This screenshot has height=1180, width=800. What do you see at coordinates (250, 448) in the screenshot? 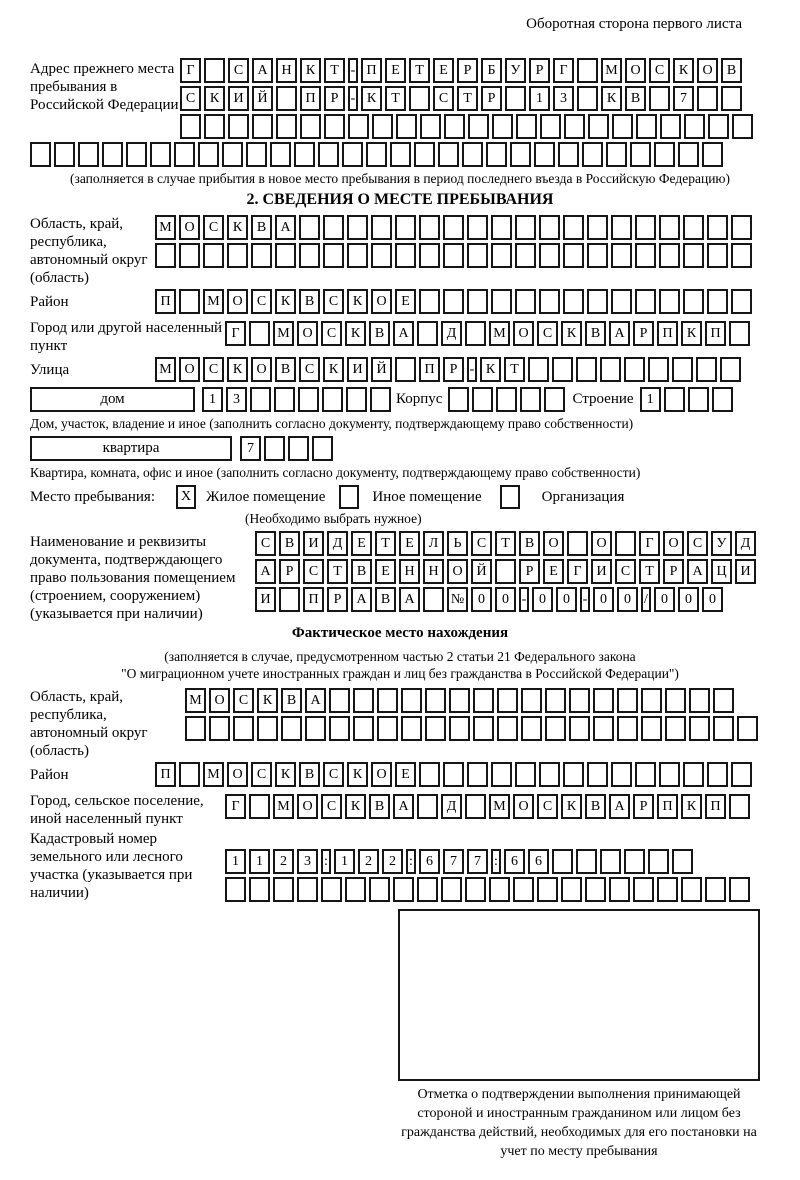
I see `char-cell: 7` at bounding box center [250, 448].